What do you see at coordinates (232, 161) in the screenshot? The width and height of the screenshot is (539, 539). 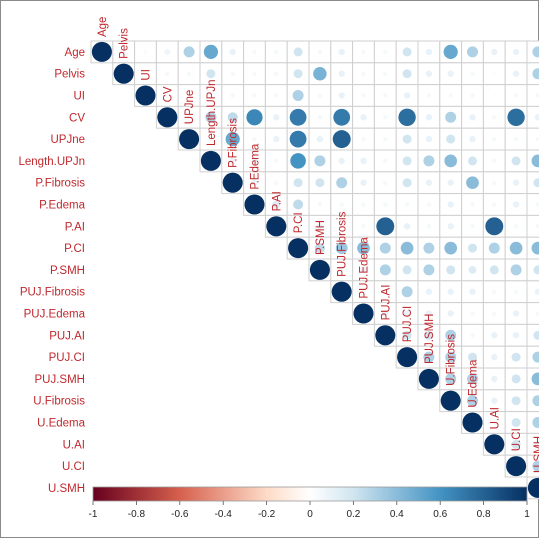 I see `corr-circle-length-upjn-p-fibrosis` at bounding box center [232, 161].